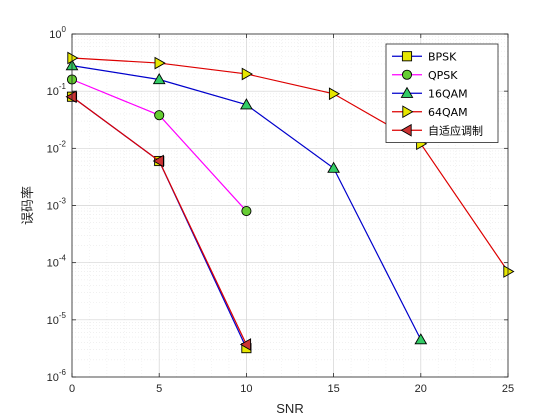 The image size is (560, 420). I want to click on y-tick-label: 10⁻², so click(57, 147).